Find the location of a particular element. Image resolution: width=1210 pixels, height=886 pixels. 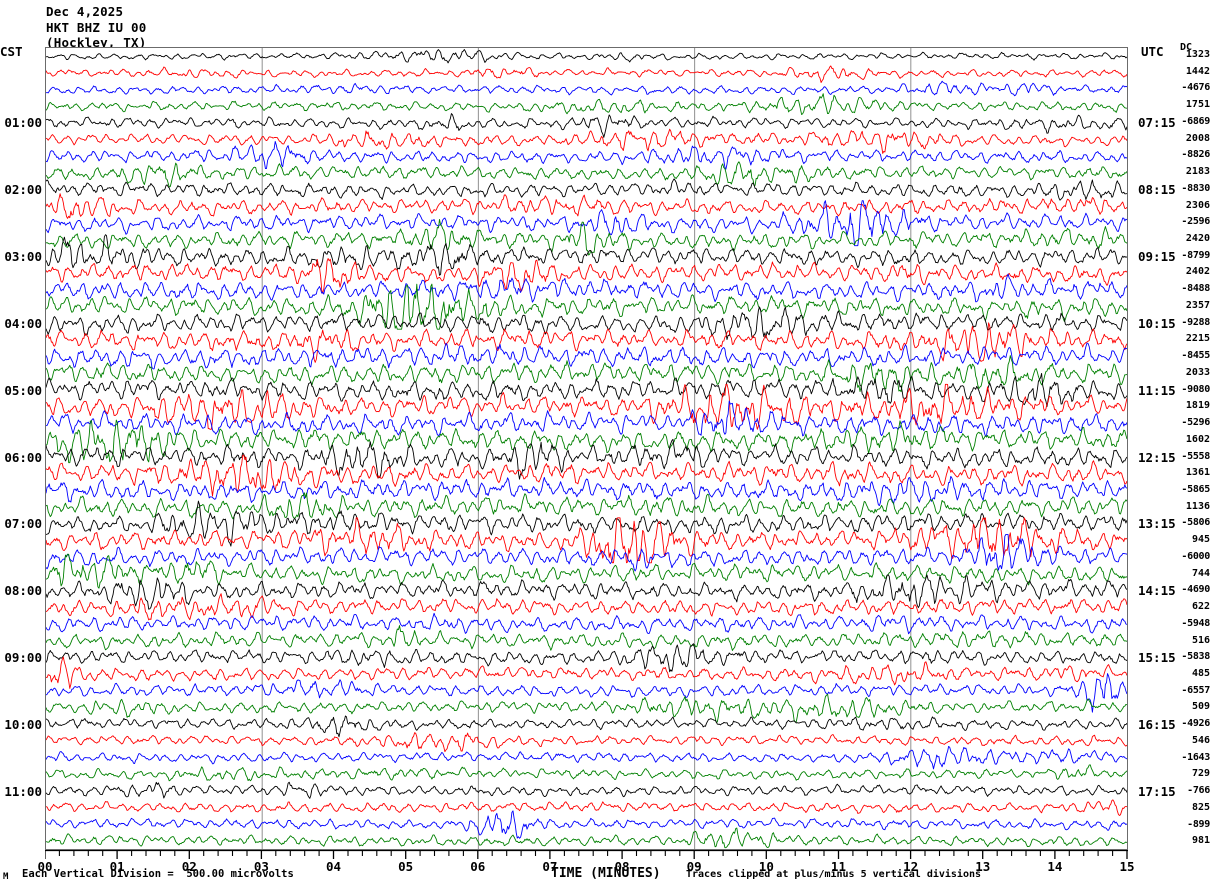

right-time-label: 15:15 is located at coordinates (1157, 658).